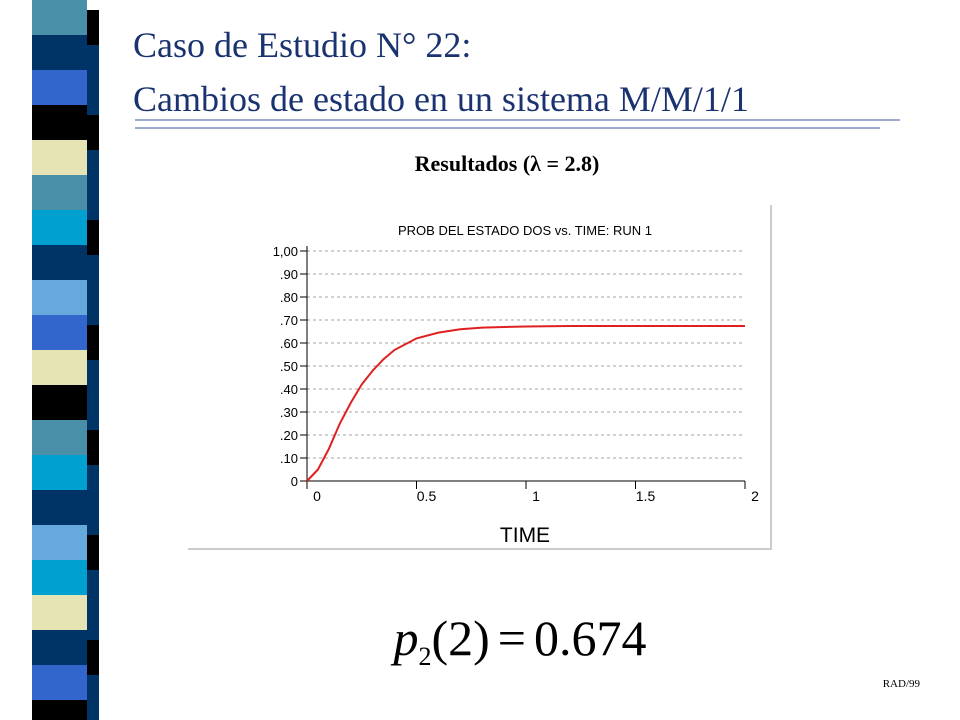  Describe the element at coordinates (424, 656) in the screenshot. I see `formula-subscript: 2` at that location.